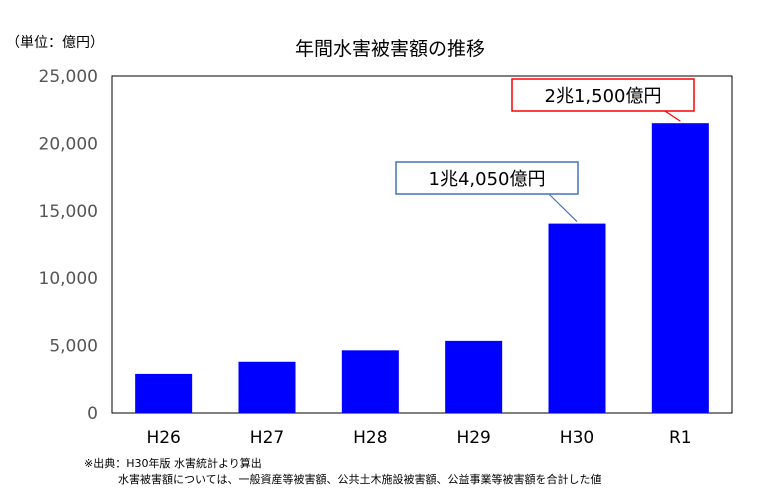 The width and height of the screenshot is (780, 500). Describe the element at coordinates (267, 438) in the screenshot. I see `x-tick-label: H27` at that location.